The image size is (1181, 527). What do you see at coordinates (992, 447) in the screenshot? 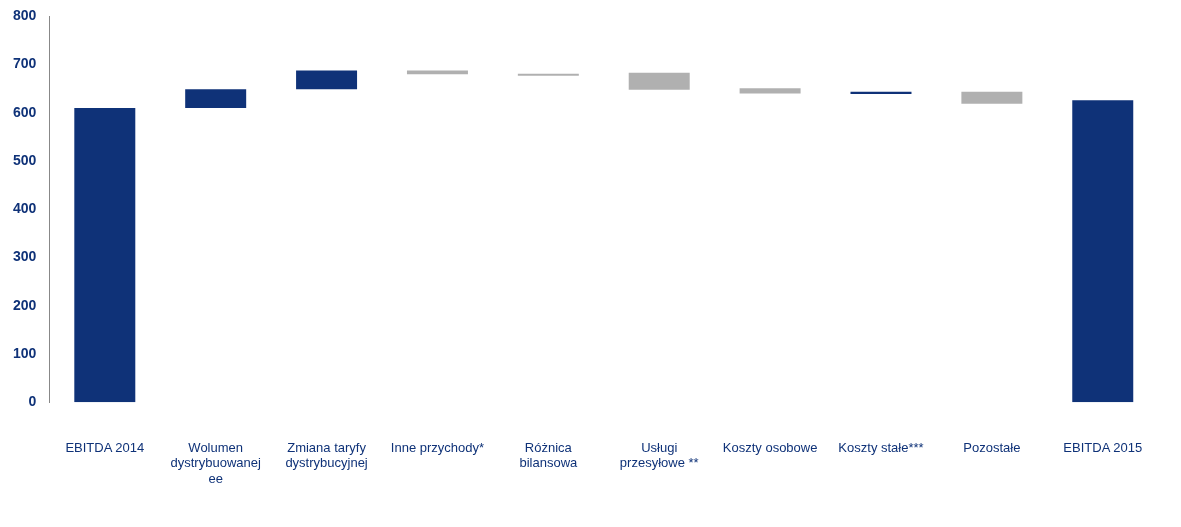
I see `x-tick-label: Pozostałe` at bounding box center [992, 447].